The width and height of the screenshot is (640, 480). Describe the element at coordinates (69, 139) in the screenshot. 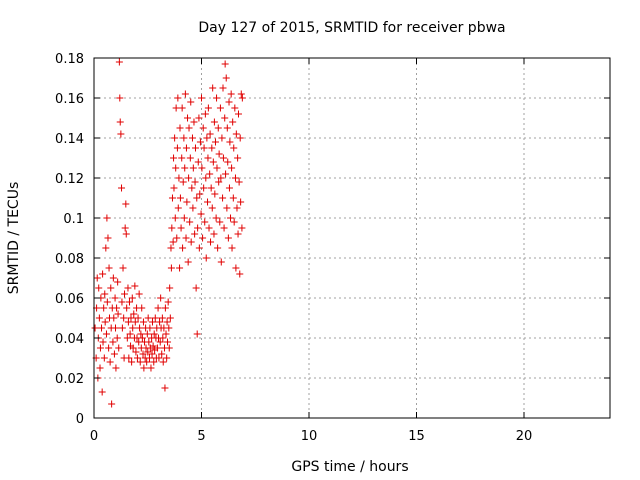

I see `y-tick-label: 0.14` at that location.